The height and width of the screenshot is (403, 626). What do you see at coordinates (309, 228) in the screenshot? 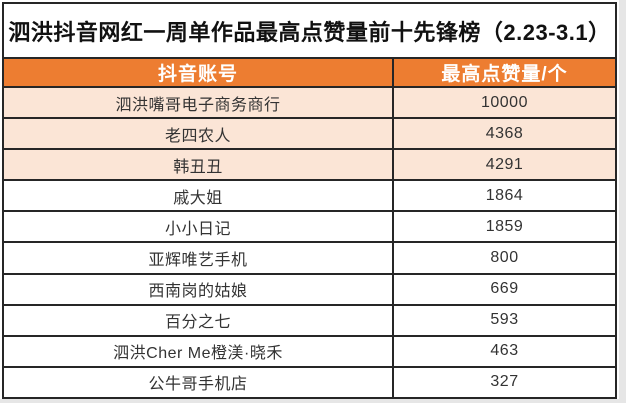
I see `table-row: 小小日记 1859` at bounding box center [309, 228].